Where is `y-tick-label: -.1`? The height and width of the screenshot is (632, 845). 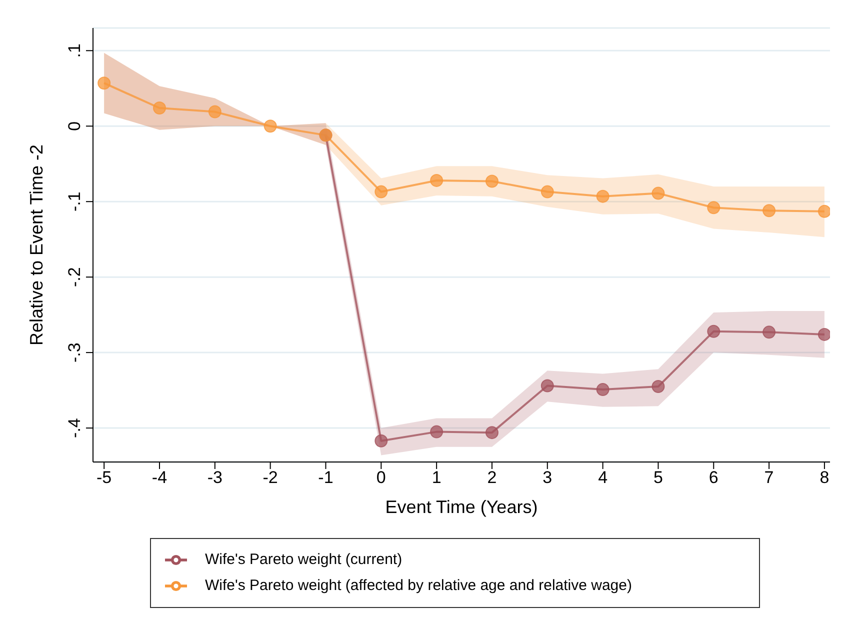
y-tick-label: -.1 is located at coordinates (74, 202).